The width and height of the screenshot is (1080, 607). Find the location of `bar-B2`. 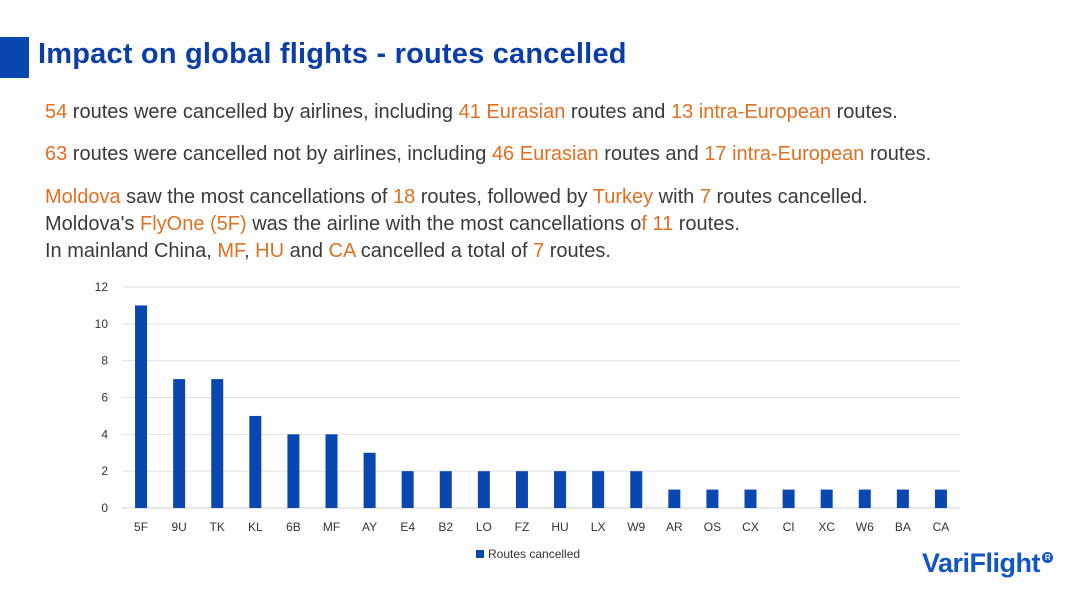

bar-B2 is located at coordinates (445, 489).